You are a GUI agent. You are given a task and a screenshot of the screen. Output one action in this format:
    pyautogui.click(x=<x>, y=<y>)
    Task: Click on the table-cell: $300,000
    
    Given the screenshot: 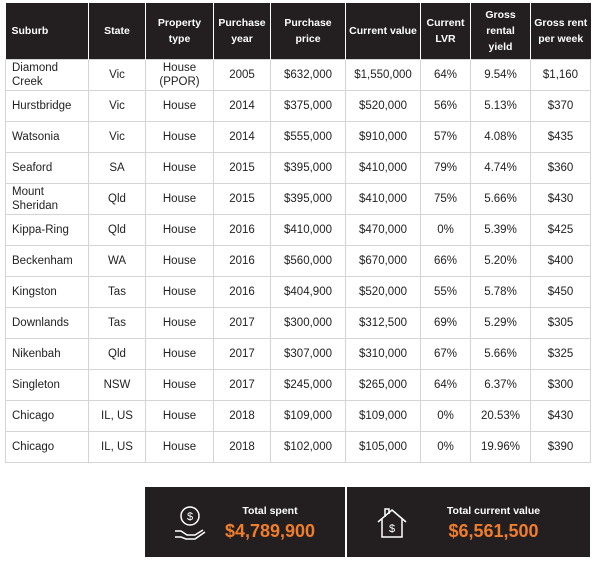 What is the action you would take?
    pyautogui.click(x=308, y=323)
    